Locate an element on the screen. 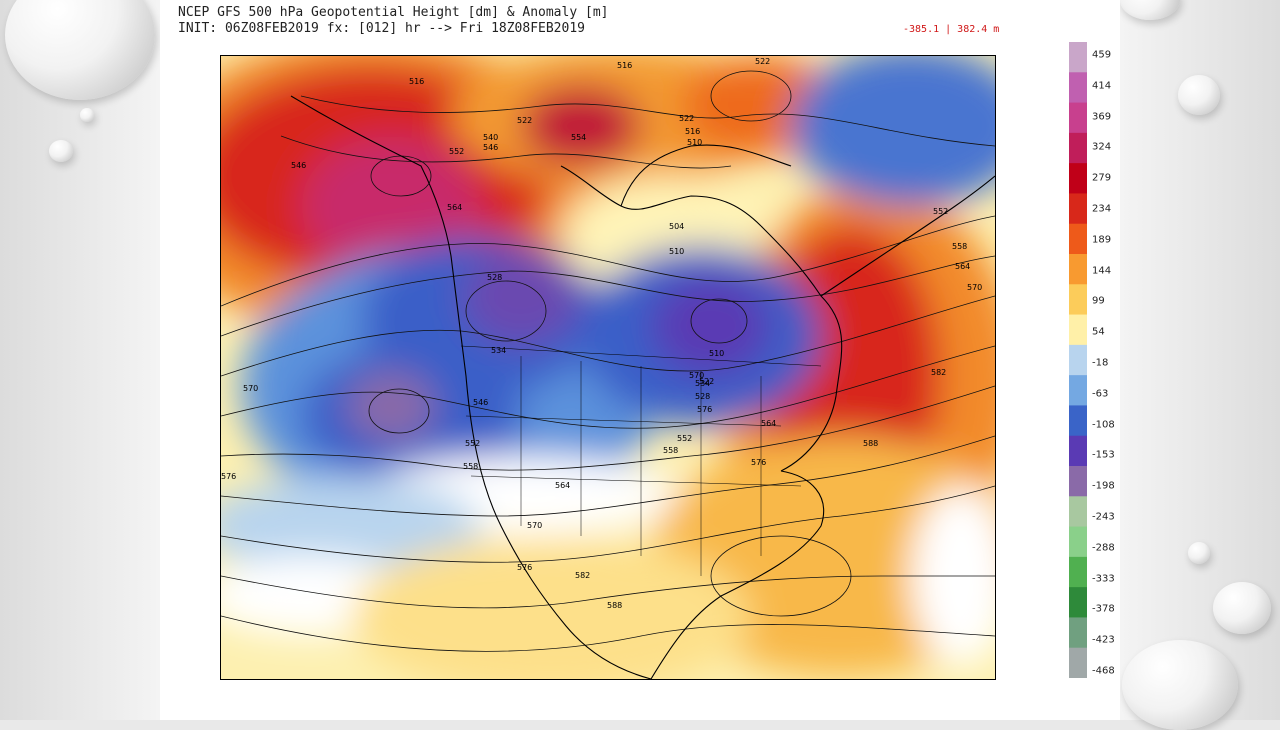 This screenshot has height=730, width=1280. colorbar-tick-label: 54 is located at coordinates (1098, 332).